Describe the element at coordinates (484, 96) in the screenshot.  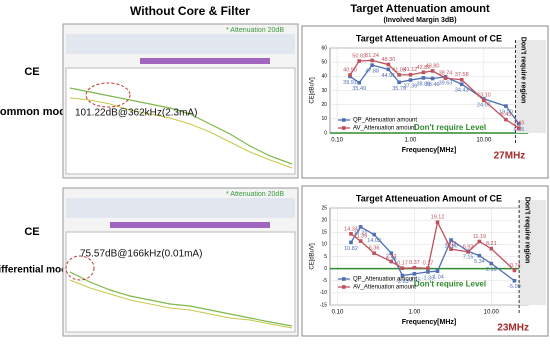
I see `data-label: 23.10` at that location.